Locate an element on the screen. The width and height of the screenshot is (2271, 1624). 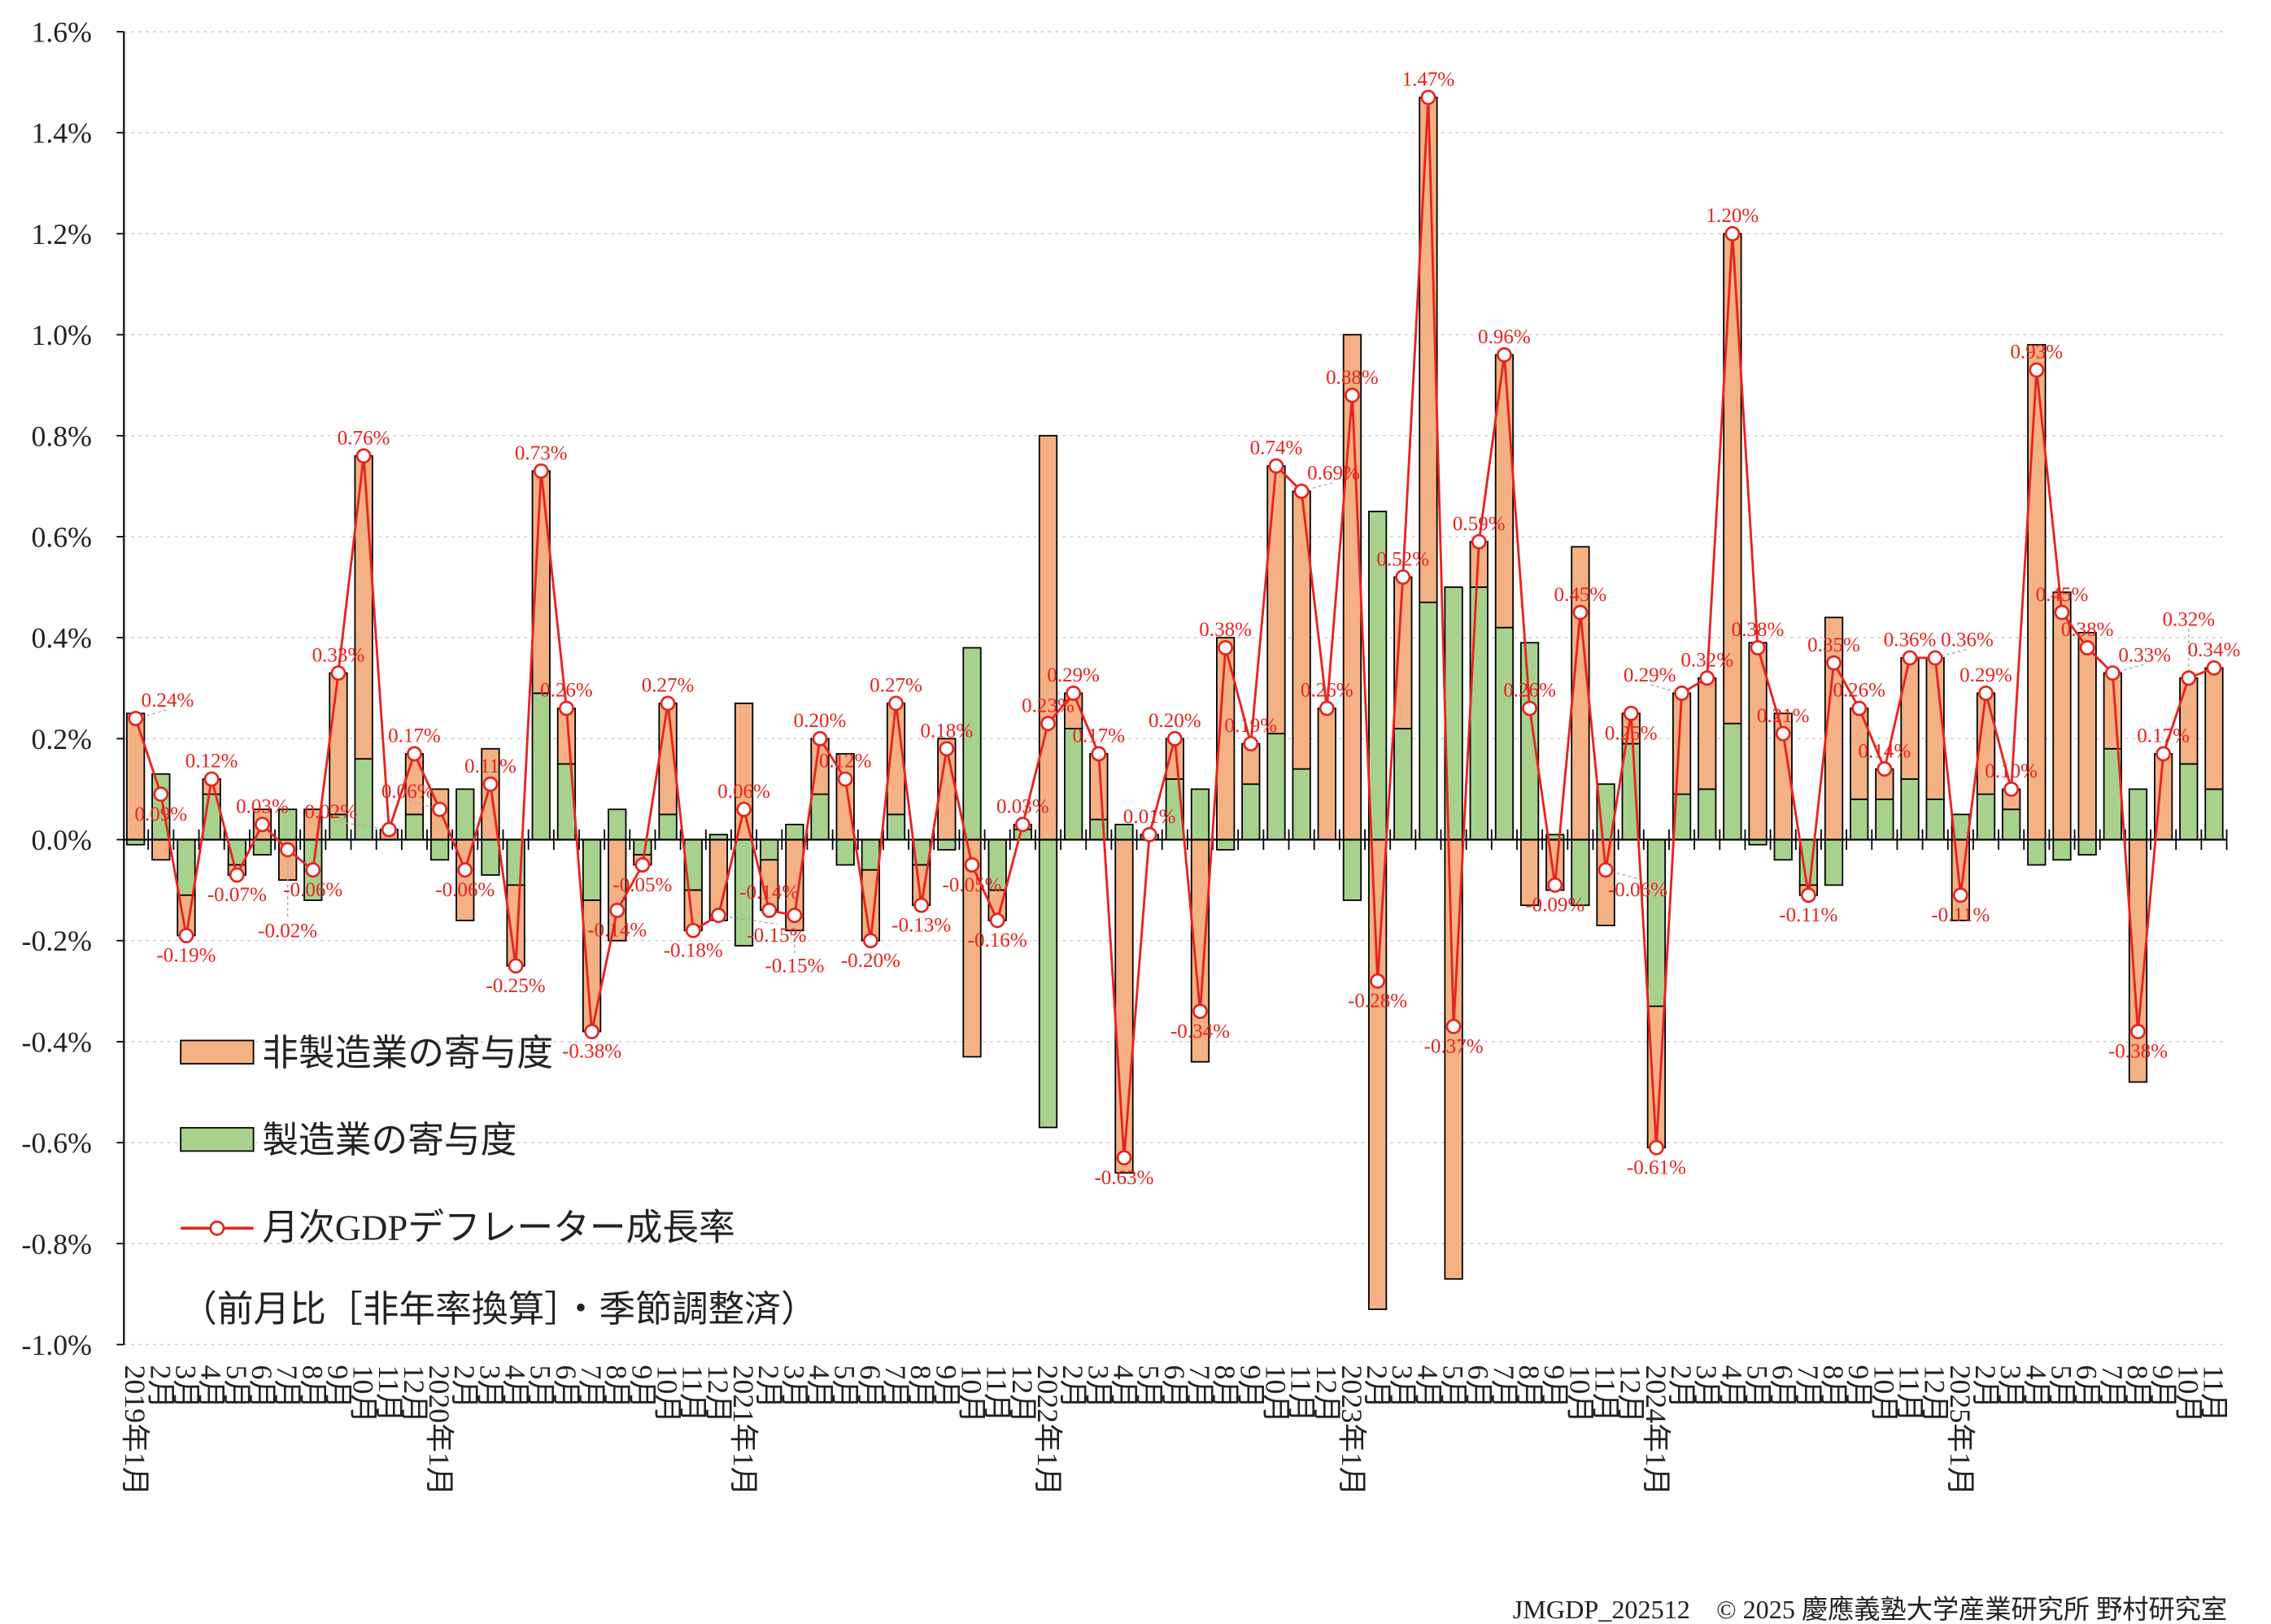
data-label: -0.15% is located at coordinates (794, 966).